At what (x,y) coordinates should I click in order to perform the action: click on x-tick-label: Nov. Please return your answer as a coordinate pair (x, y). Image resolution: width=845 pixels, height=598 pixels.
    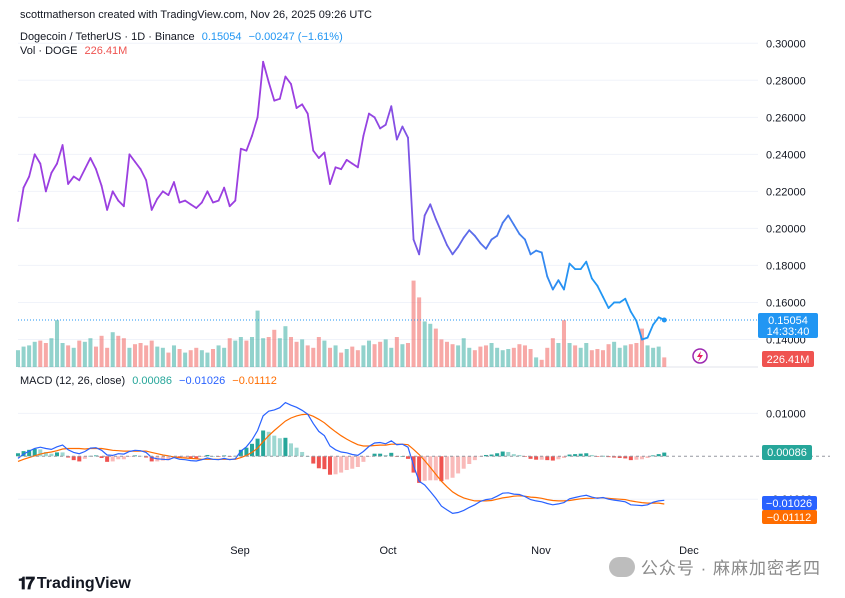
    Looking at the image, I should click on (541, 551).